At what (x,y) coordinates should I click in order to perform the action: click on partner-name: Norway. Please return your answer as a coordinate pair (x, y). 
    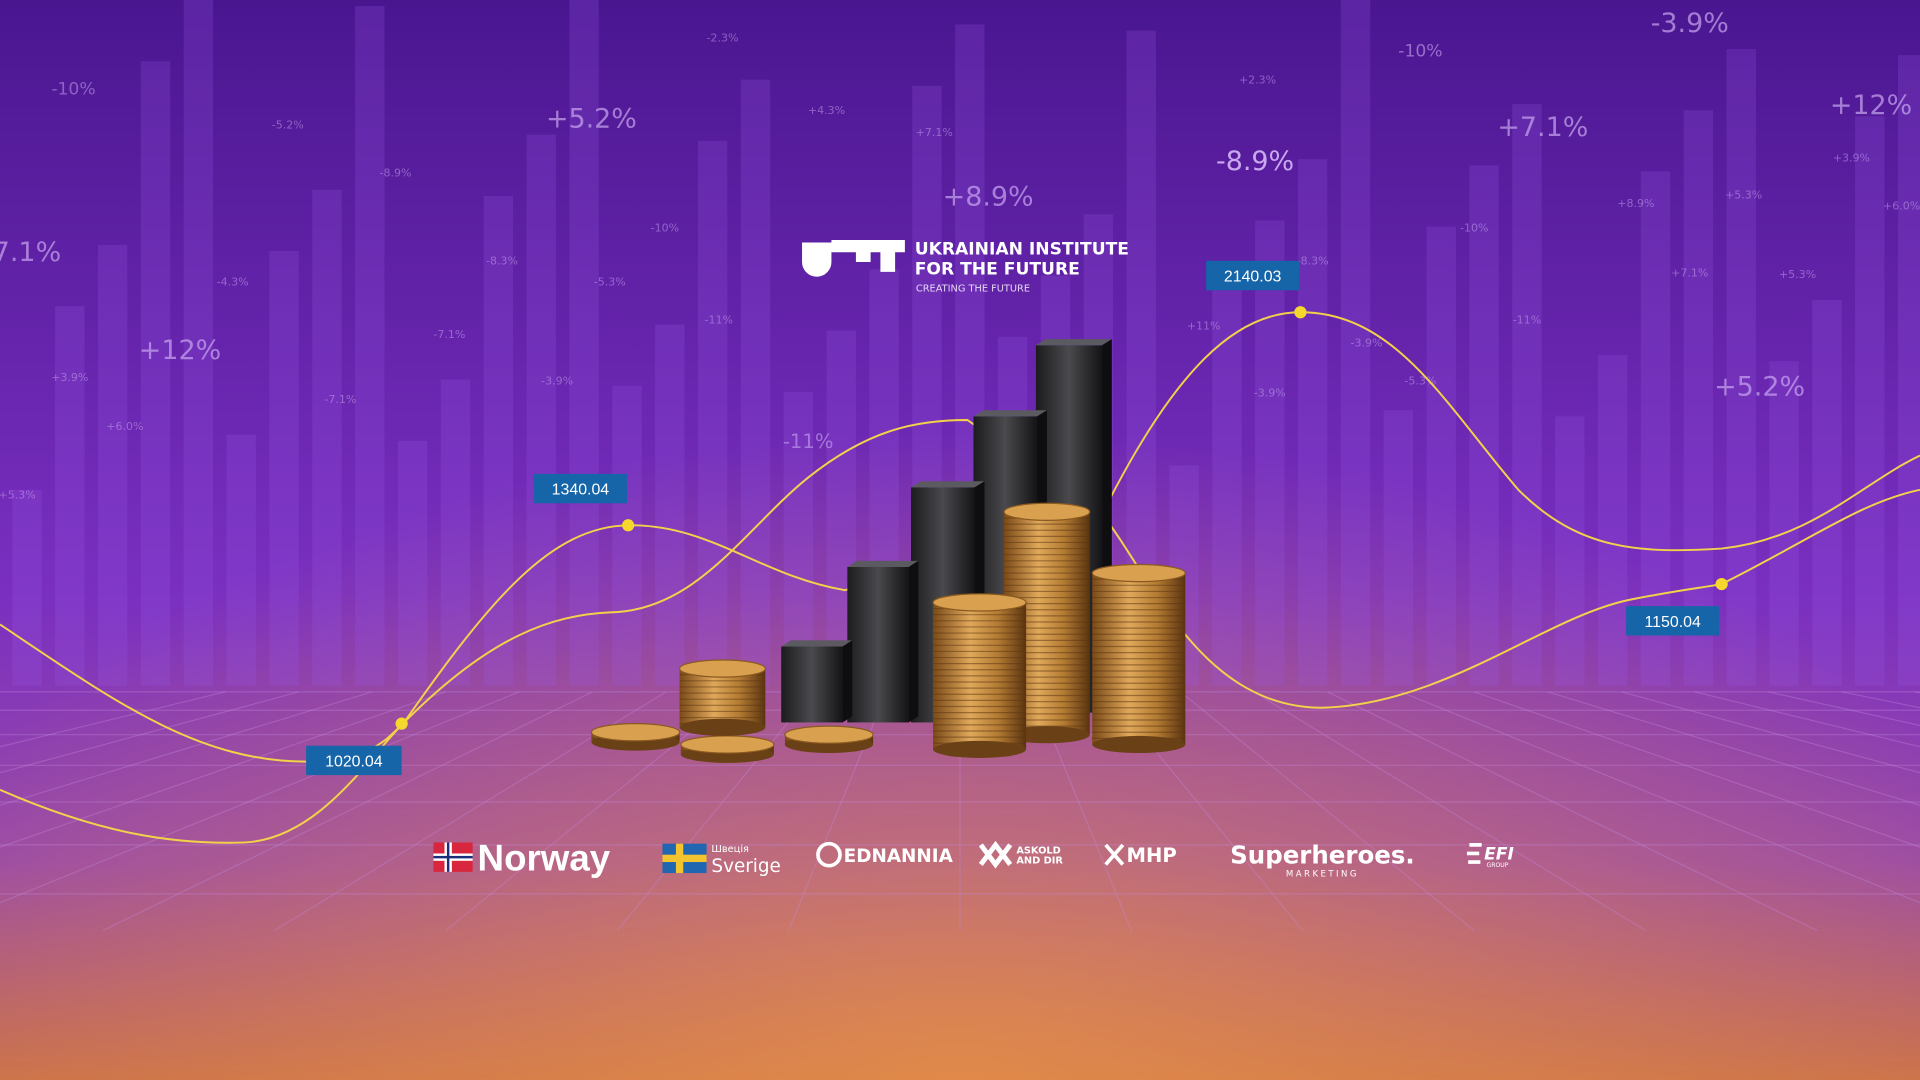
    Looking at the image, I should click on (544, 858).